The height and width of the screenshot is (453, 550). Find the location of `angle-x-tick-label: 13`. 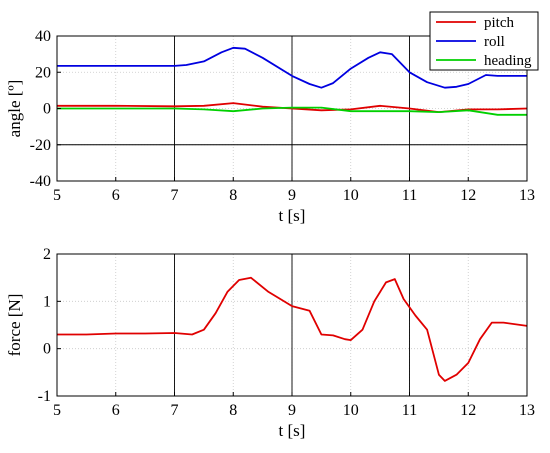

angle-x-tick-label: 13 is located at coordinates (527, 195).